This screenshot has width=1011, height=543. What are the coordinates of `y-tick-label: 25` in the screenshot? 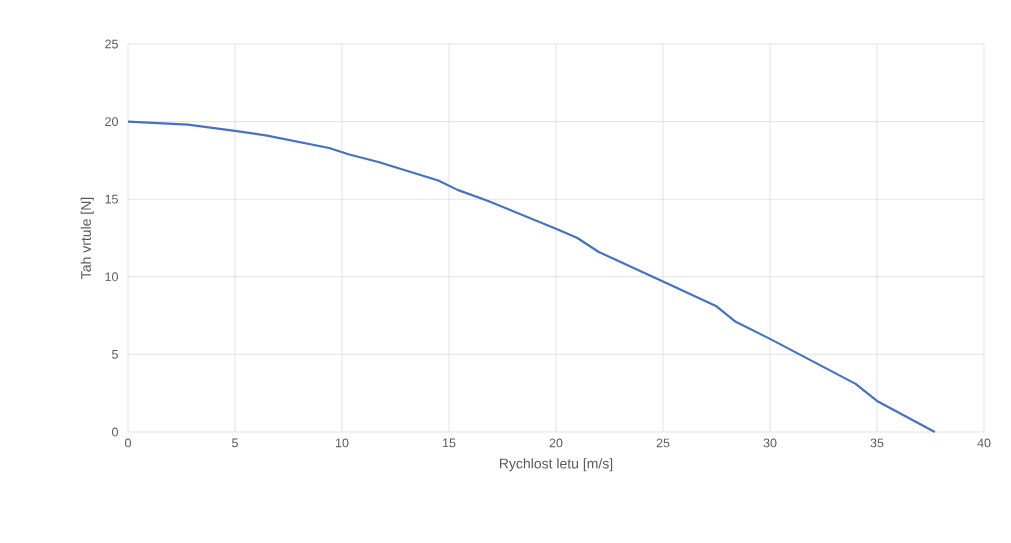 It's located at (111, 44).